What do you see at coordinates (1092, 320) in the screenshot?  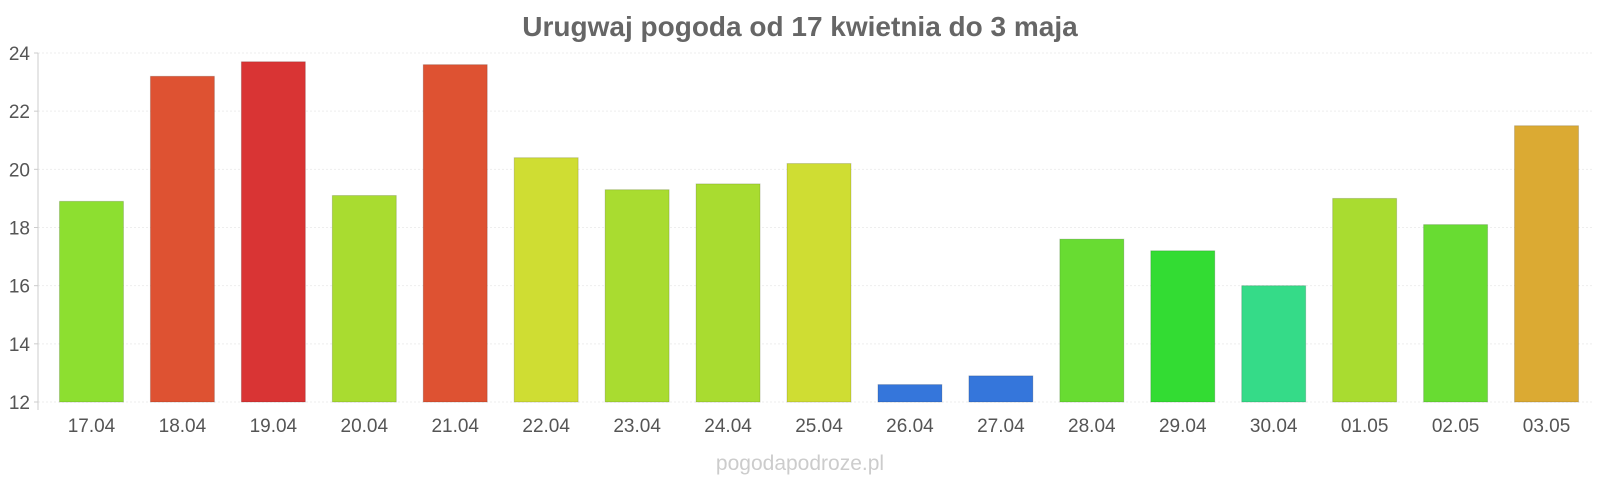 I see `bar-28.04` at bounding box center [1092, 320].